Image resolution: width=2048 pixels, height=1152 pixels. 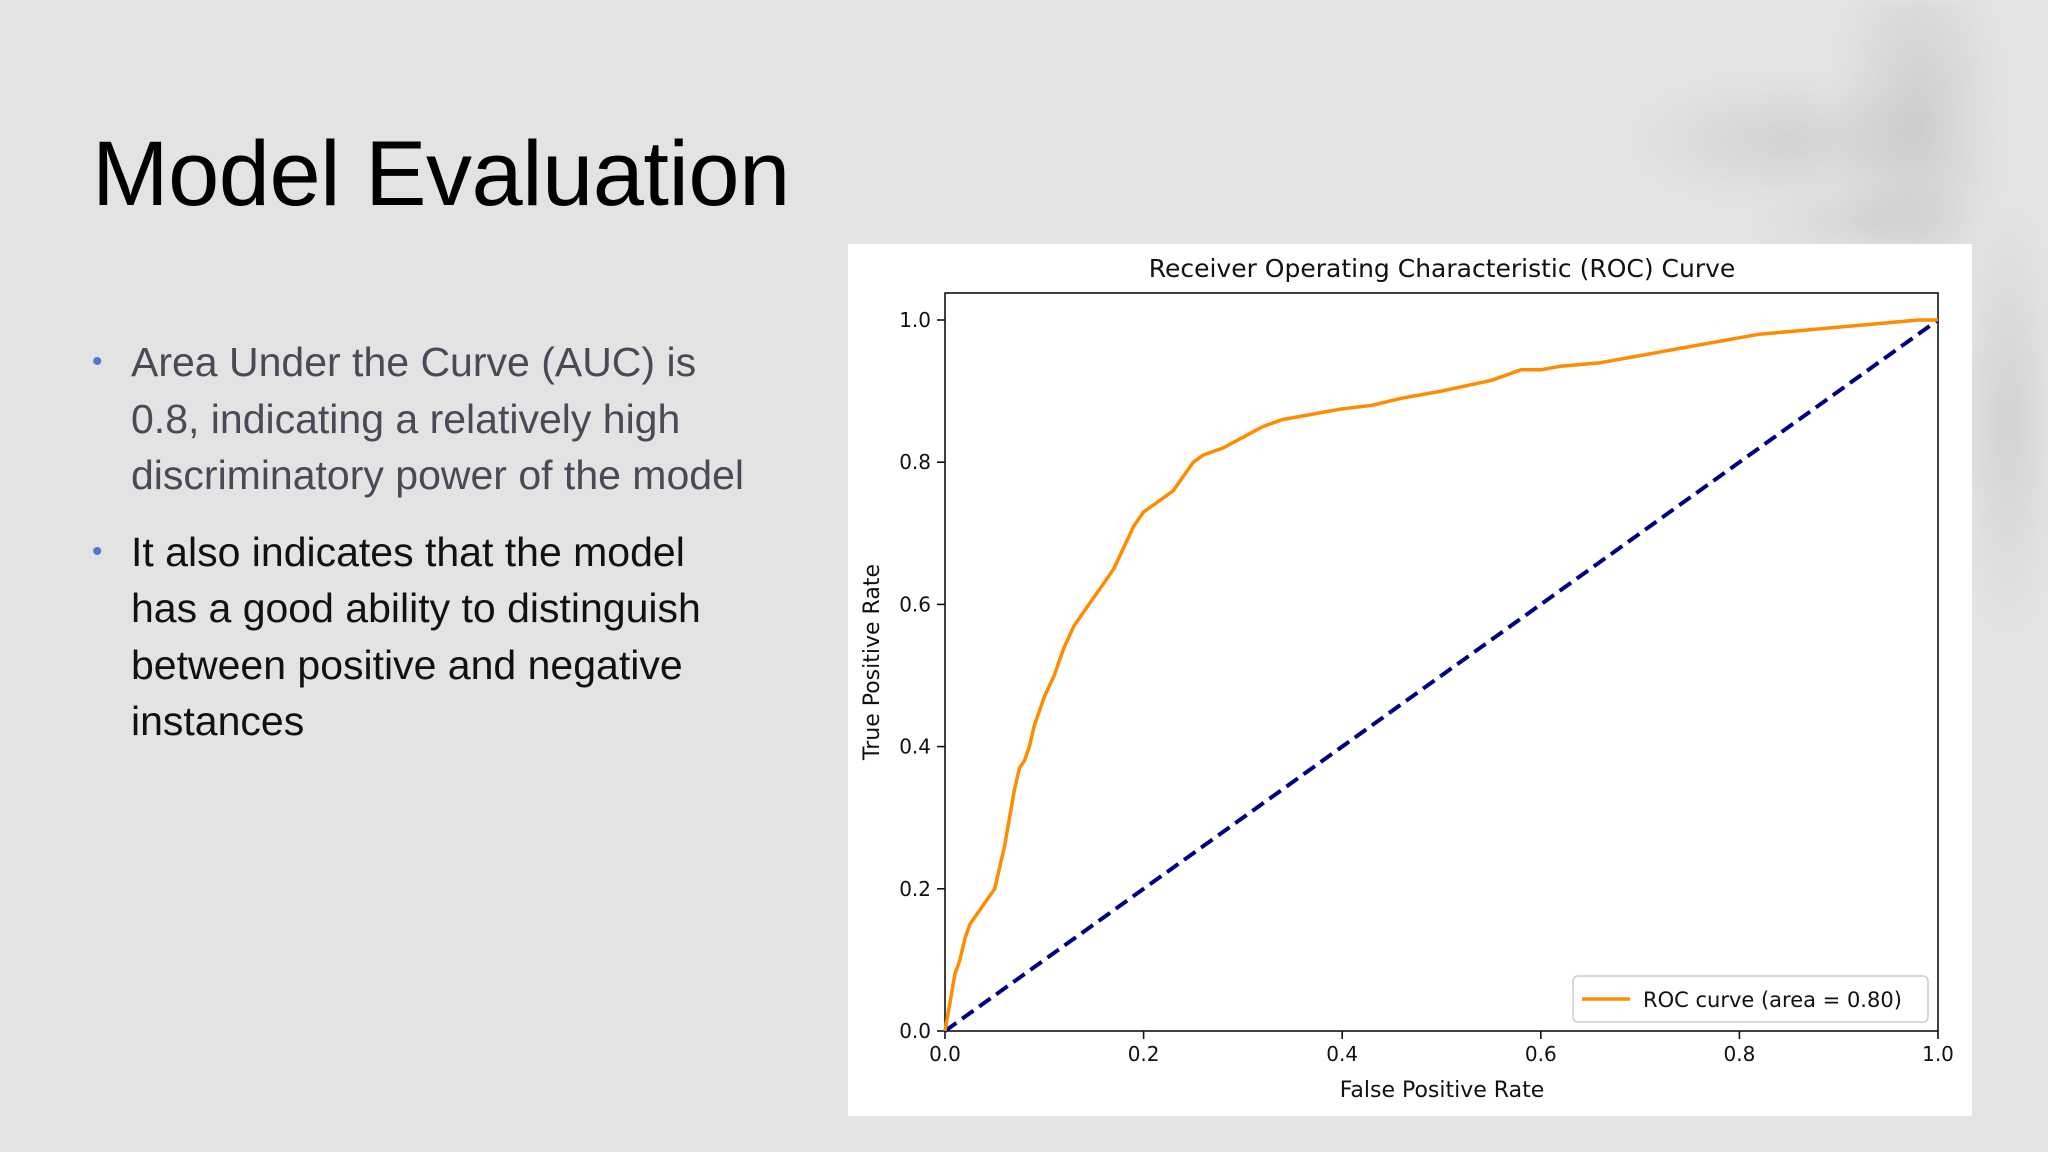 I want to click on x-tick-label: 0.0, so click(x=945, y=1054).